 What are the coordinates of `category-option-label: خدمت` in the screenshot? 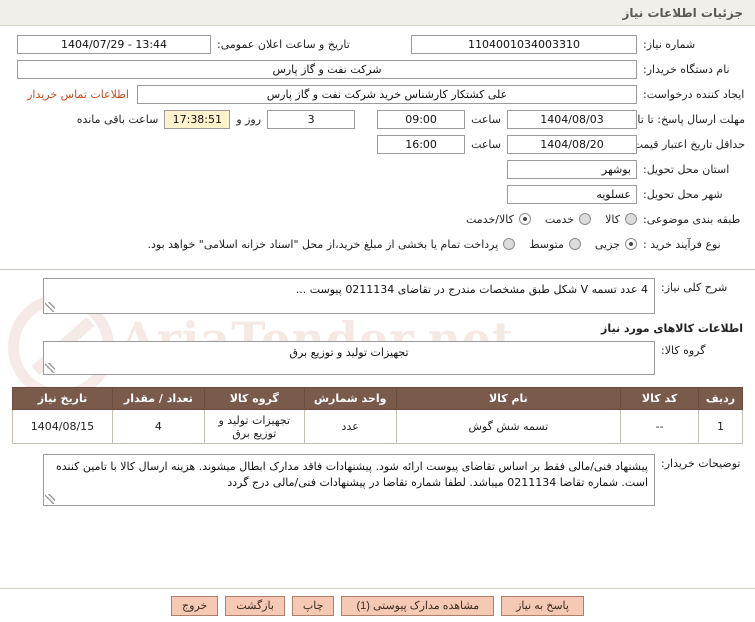 It's located at (559, 219).